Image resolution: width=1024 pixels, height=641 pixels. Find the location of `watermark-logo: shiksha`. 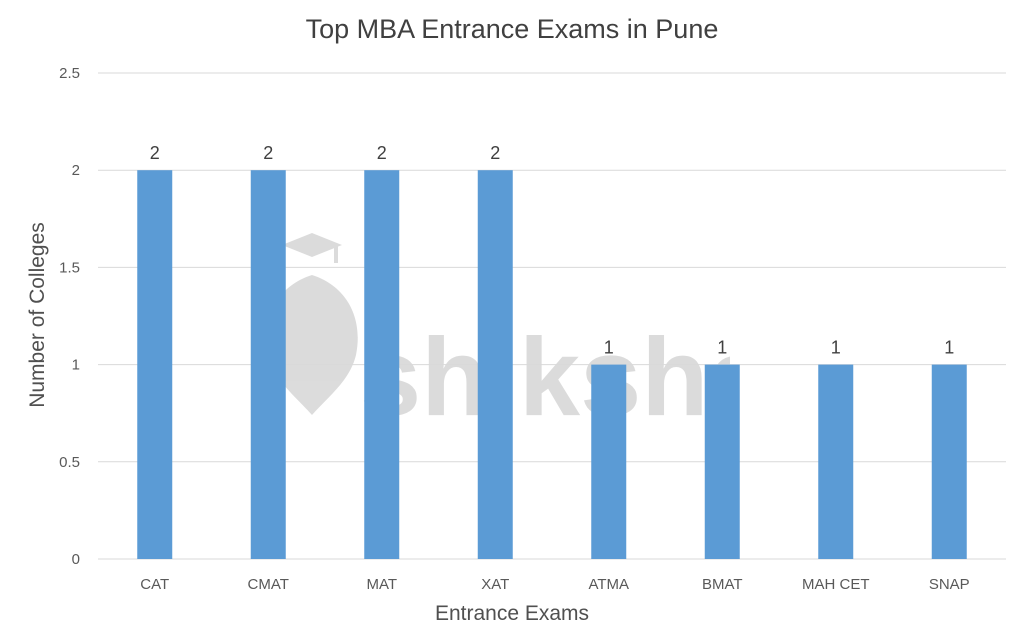

watermark-logo: shiksha is located at coordinates (498, 334).